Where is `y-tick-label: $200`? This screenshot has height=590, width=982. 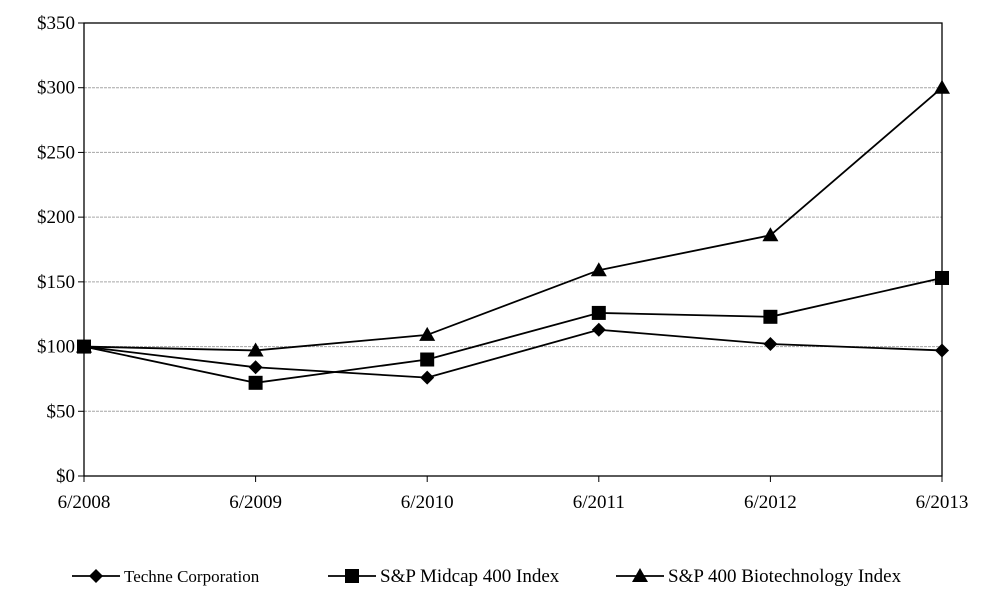
y-tick-label: $200 is located at coordinates (56, 217).